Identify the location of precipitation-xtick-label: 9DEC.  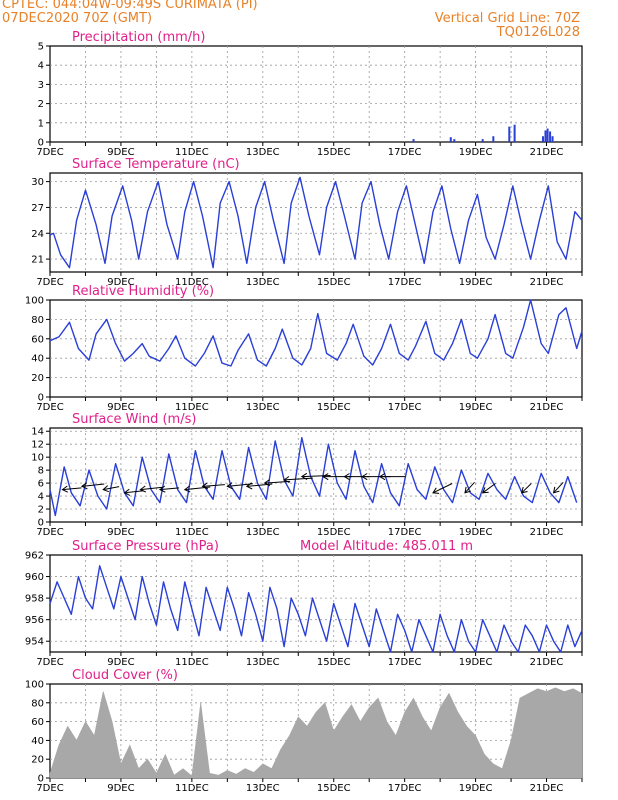
(120, 152).